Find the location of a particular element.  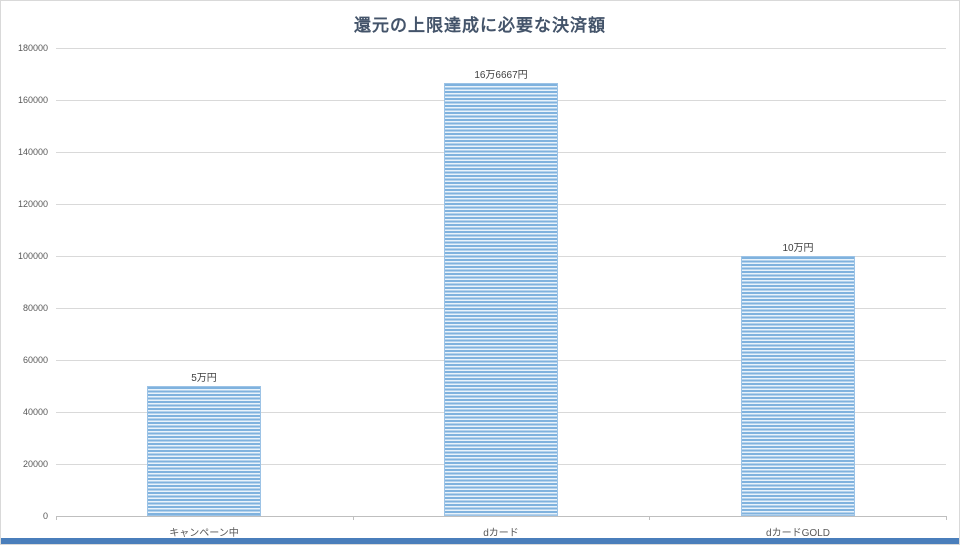

y-axis-tick-label: 120000 is located at coordinates (32, 204).